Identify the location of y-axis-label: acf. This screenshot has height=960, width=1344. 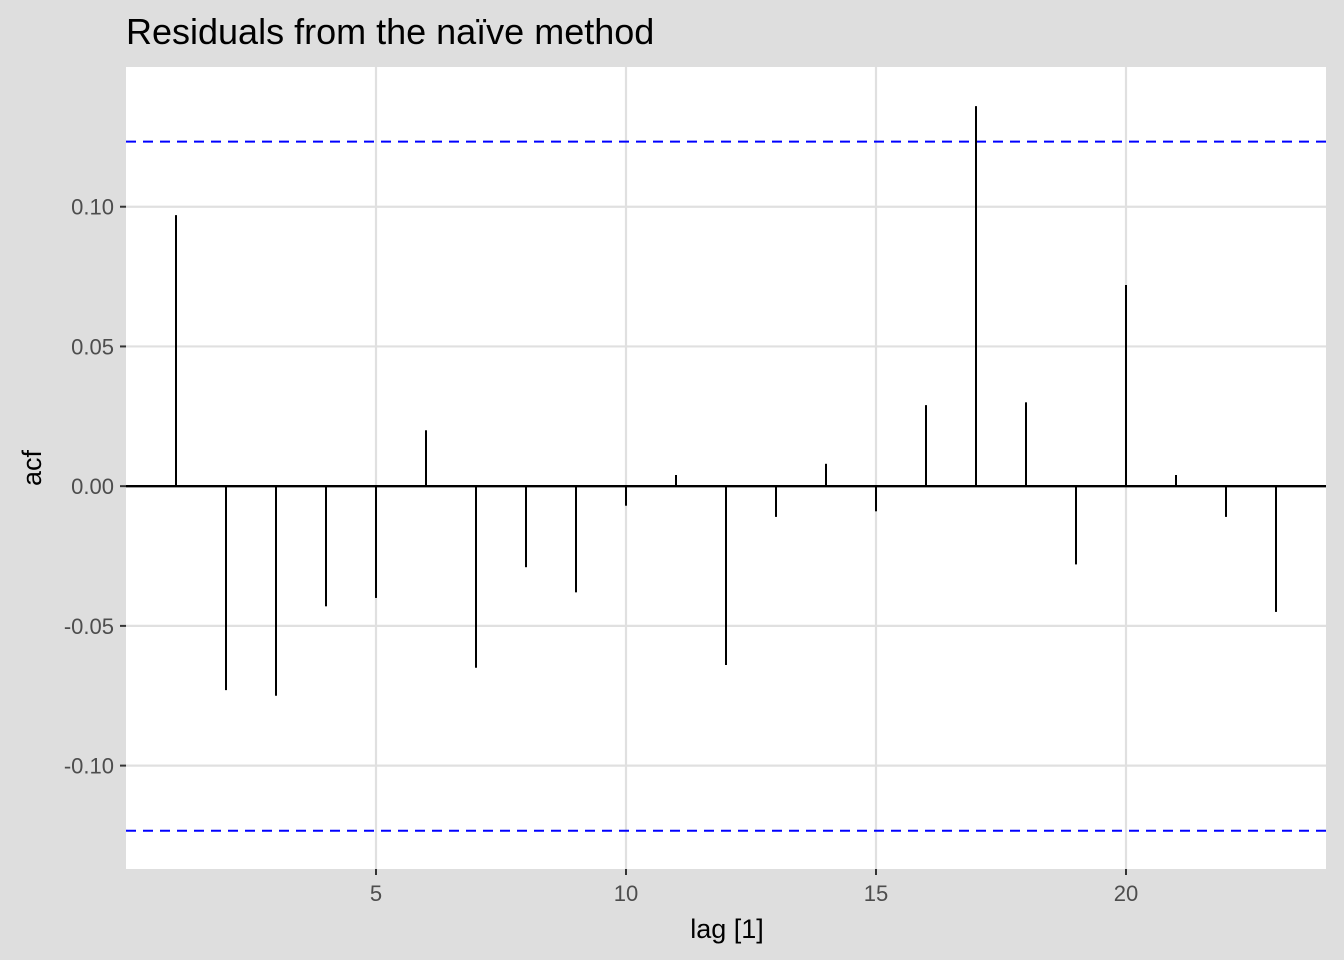
(32, 467).